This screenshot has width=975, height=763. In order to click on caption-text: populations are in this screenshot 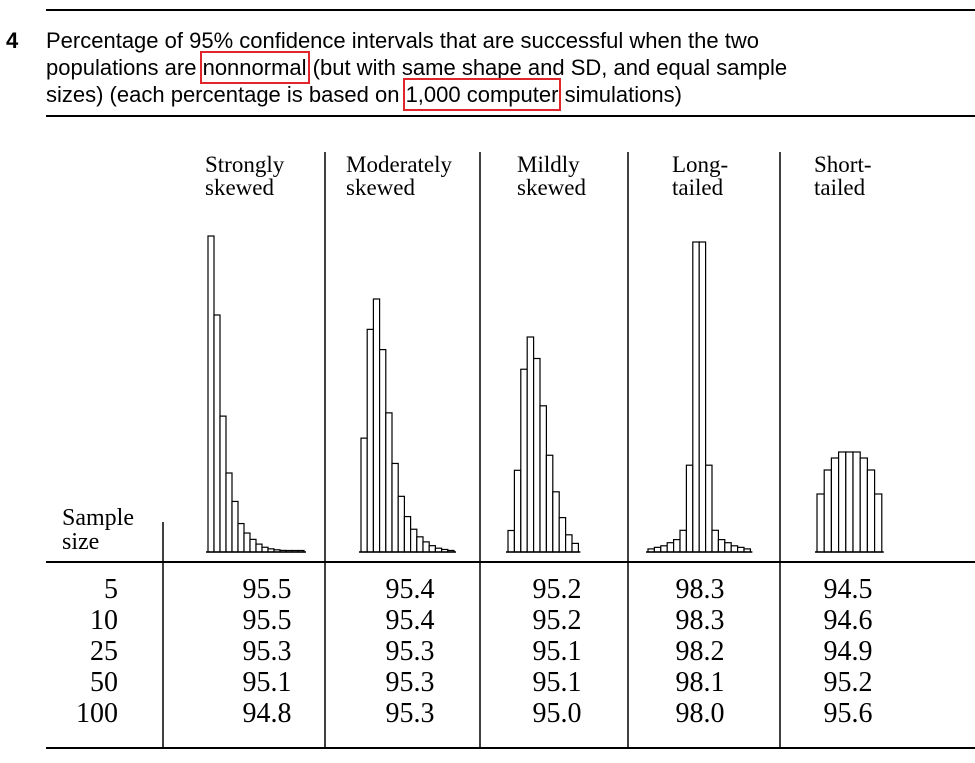, I will do `click(121, 67)`.